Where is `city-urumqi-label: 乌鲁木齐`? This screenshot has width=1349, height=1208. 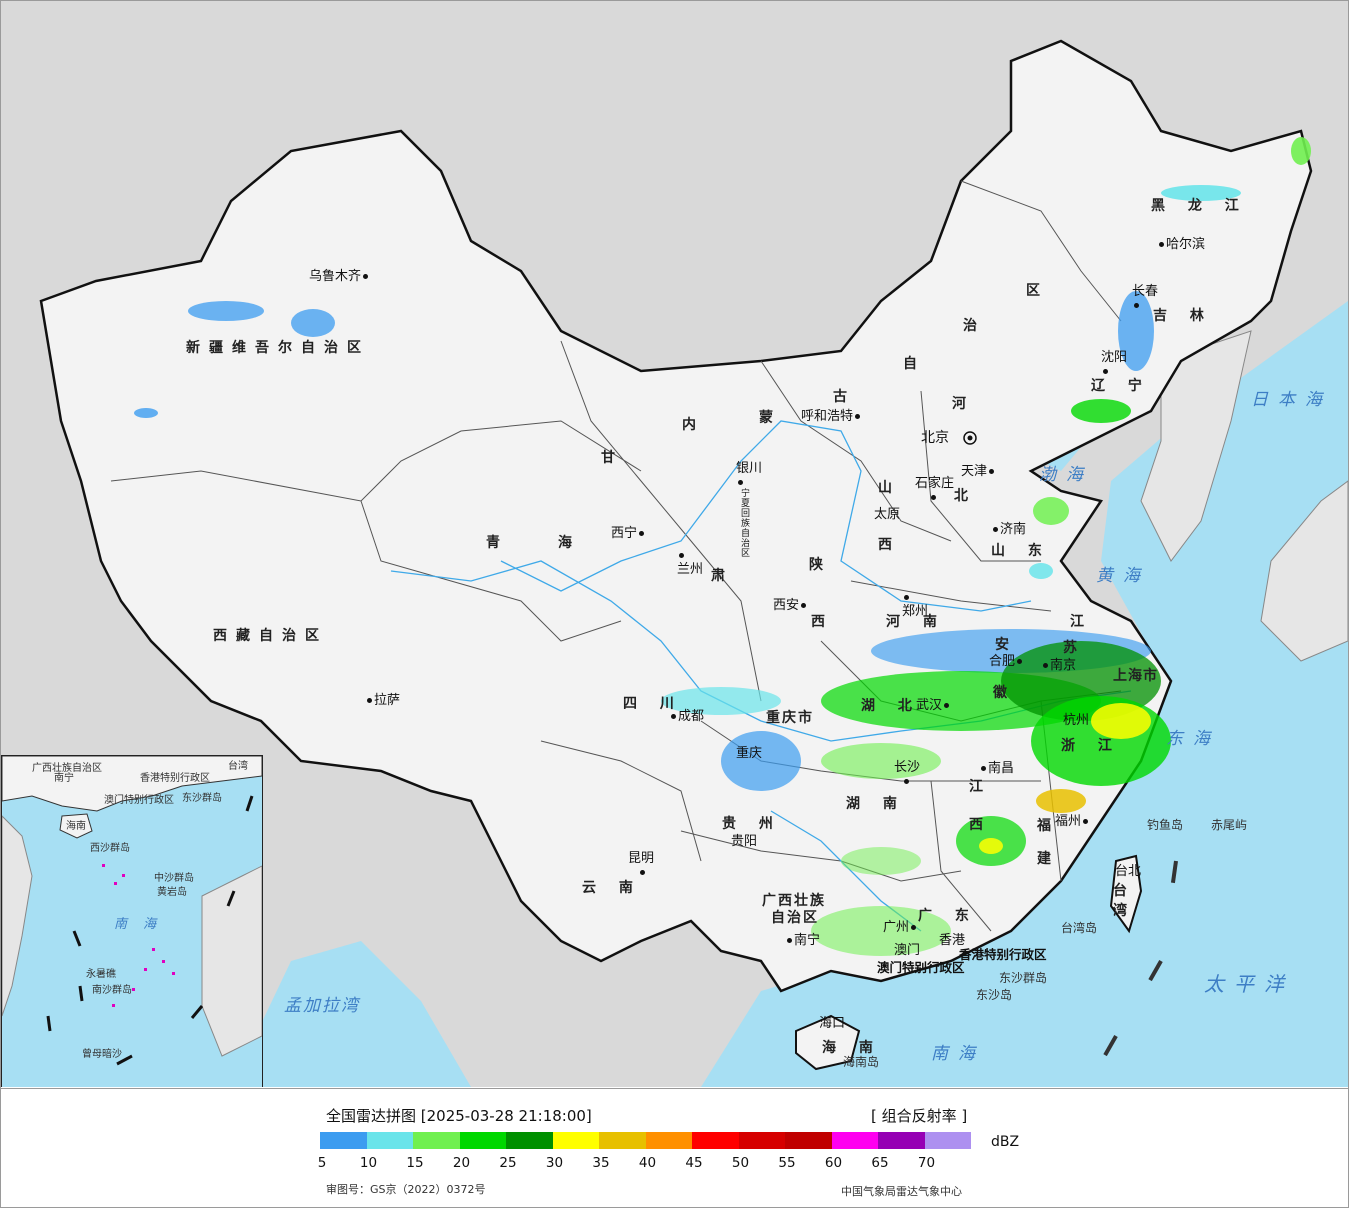
city-urumqi-label: 乌鲁木齐 is located at coordinates (335, 276).